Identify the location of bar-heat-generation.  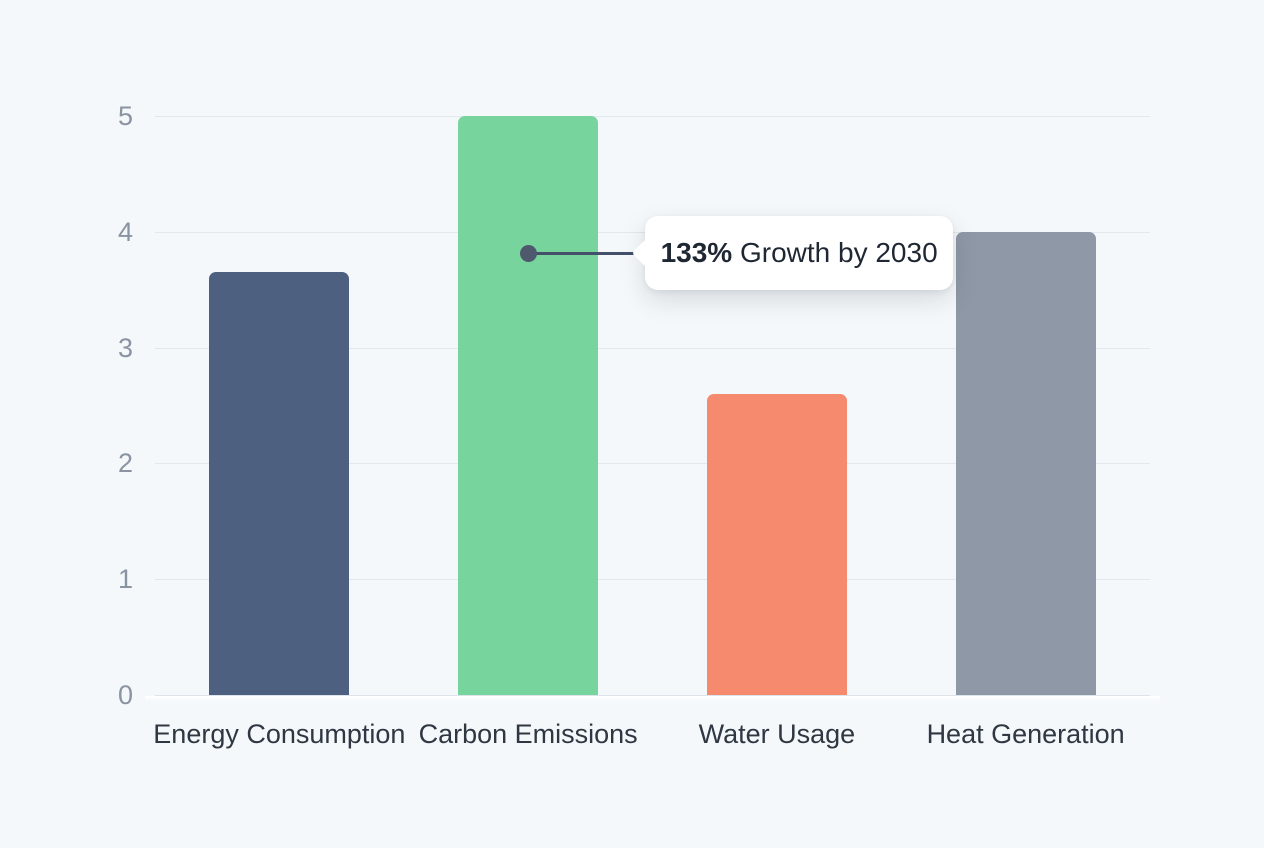
(1025, 463).